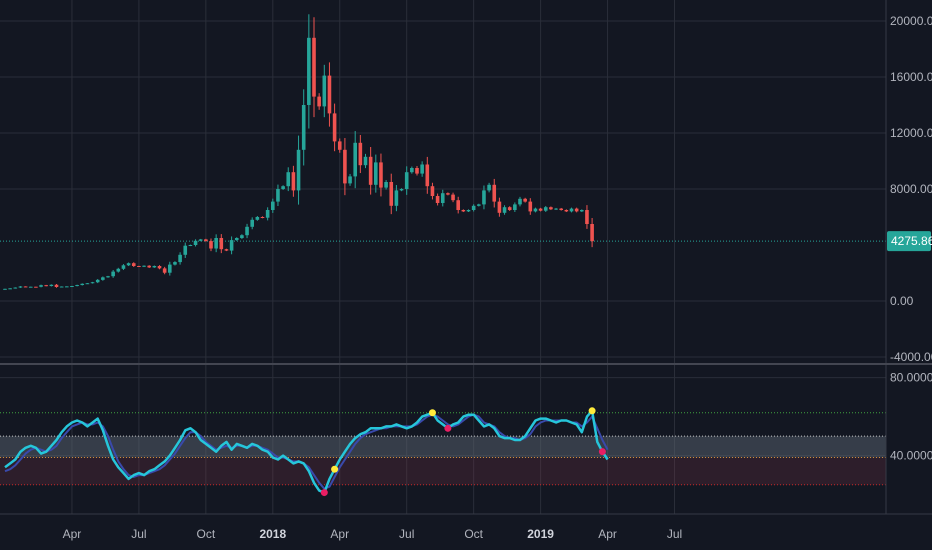  What do you see at coordinates (909, 241) in the screenshot?
I see `last-price-tag` at bounding box center [909, 241].